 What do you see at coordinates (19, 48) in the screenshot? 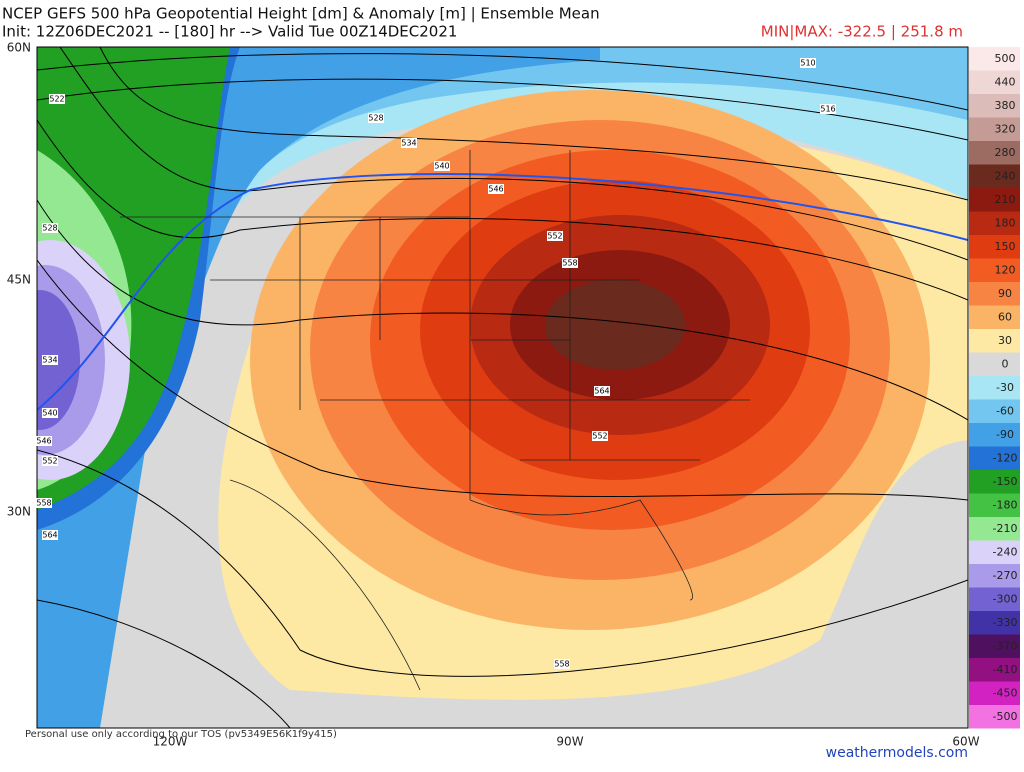
I see `lat-label: 60N` at bounding box center [19, 48].